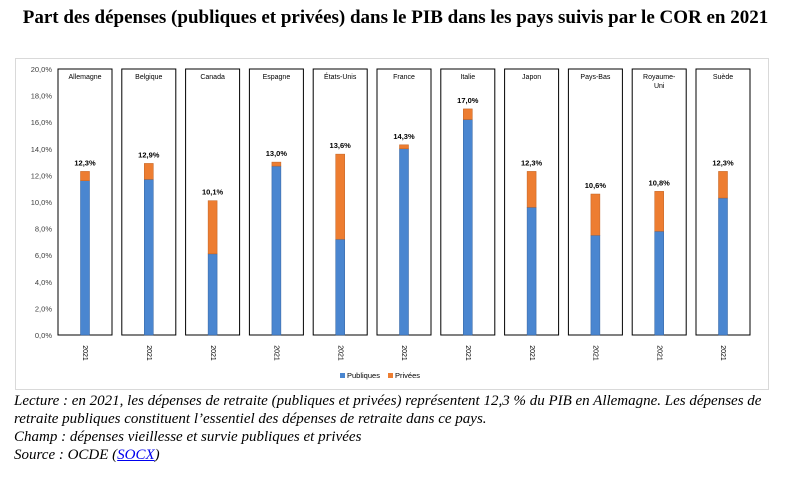  What do you see at coordinates (404, 77) in the screenshot?
I see `category-label: France` at bounding box center [404, 77].